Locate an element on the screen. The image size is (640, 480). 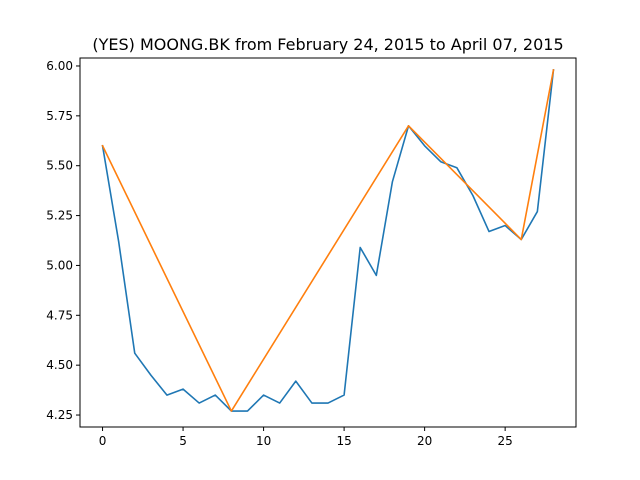
y-tick-label: 5.50 is located at coordinates (59, 166).